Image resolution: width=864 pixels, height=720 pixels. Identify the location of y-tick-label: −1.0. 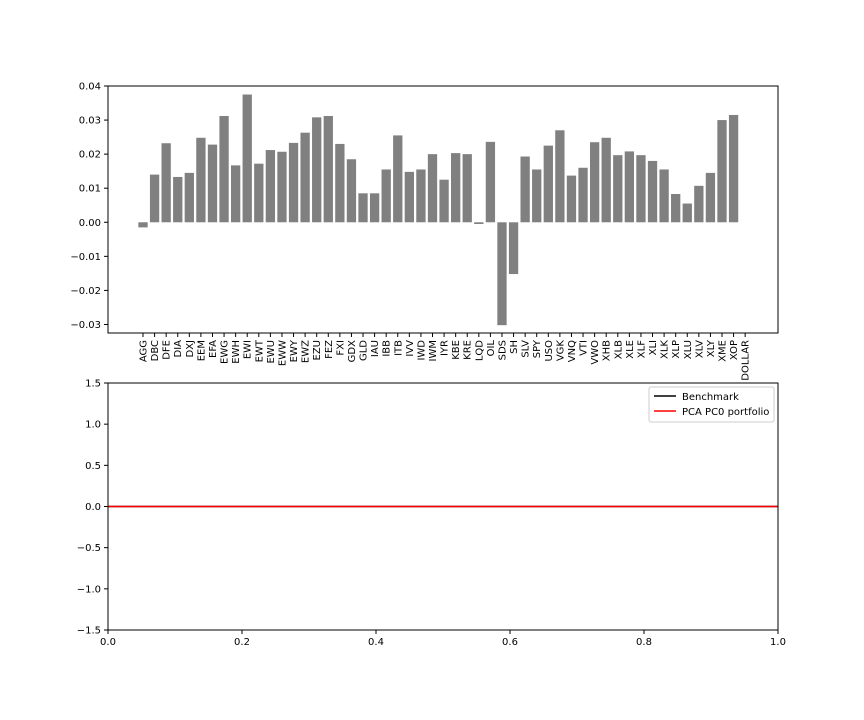
(89, 589).